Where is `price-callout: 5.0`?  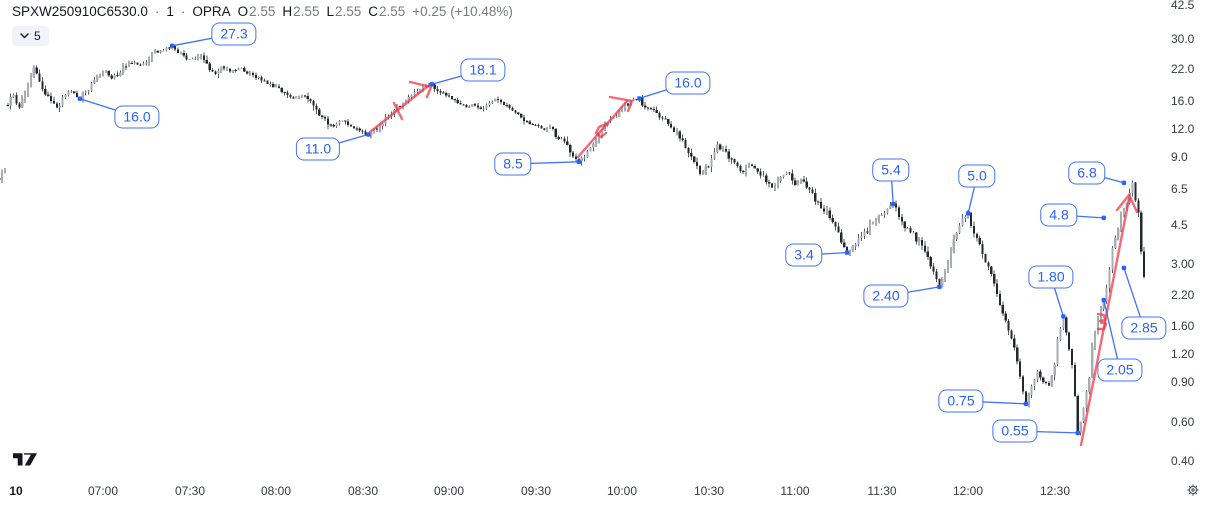 price-callout: 5.0 is located at coordinates (977, 176).